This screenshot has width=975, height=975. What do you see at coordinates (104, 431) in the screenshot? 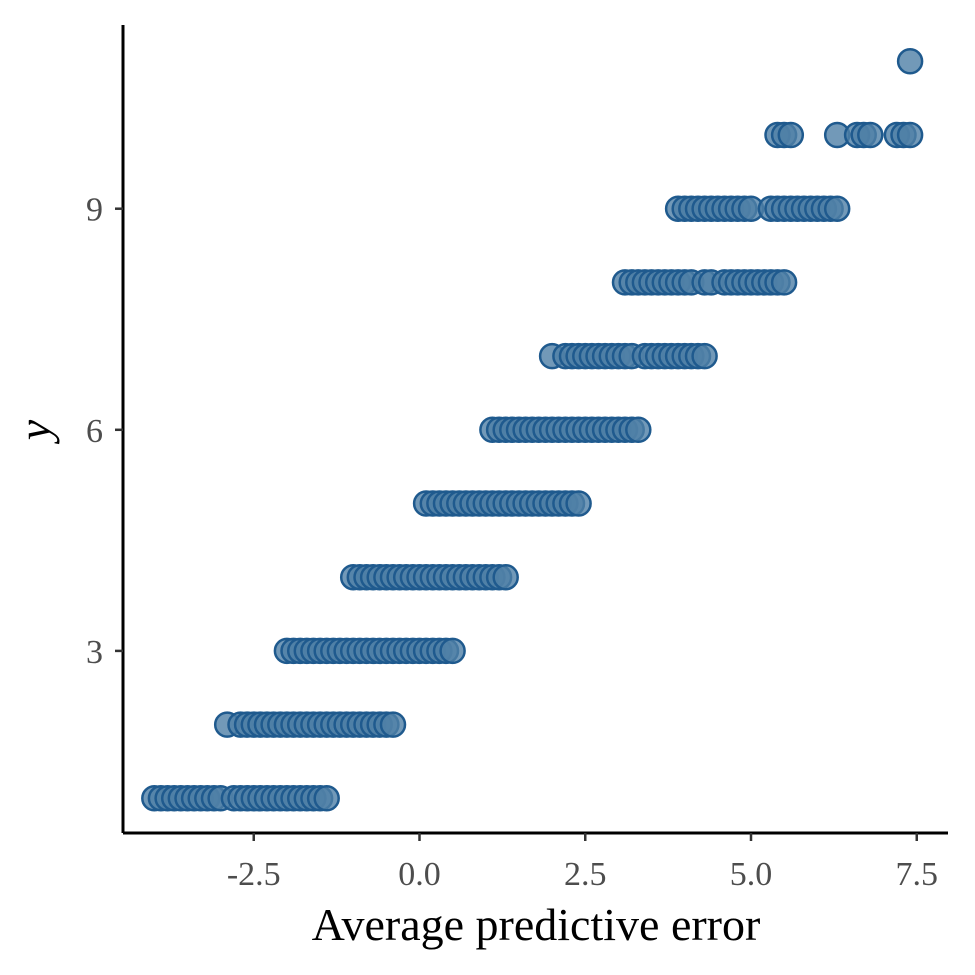
I see `y-axis-ticks: 3 6 9` at bounding box center [104, 431].